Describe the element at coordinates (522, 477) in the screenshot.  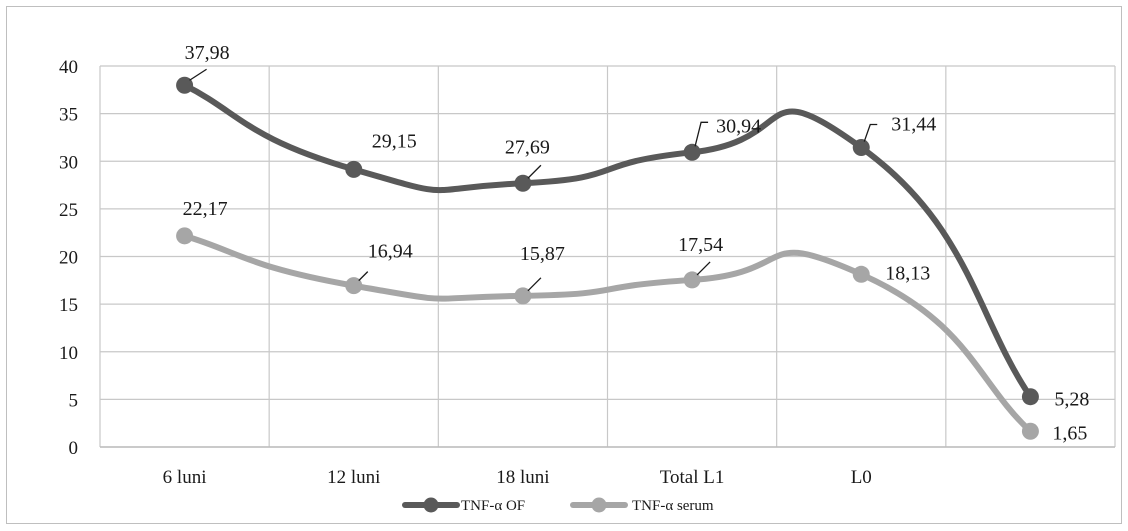
I see `x-tick-label: 18 luni` at that location.